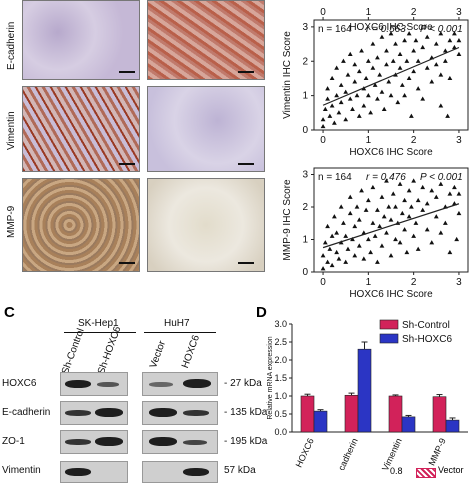 This screenshot has height=483, width=474. What do you see at coordinates (369, 282) in the screenshot?
I see `scatter2-xtick-label: 1` at bounding box center [369, 282].